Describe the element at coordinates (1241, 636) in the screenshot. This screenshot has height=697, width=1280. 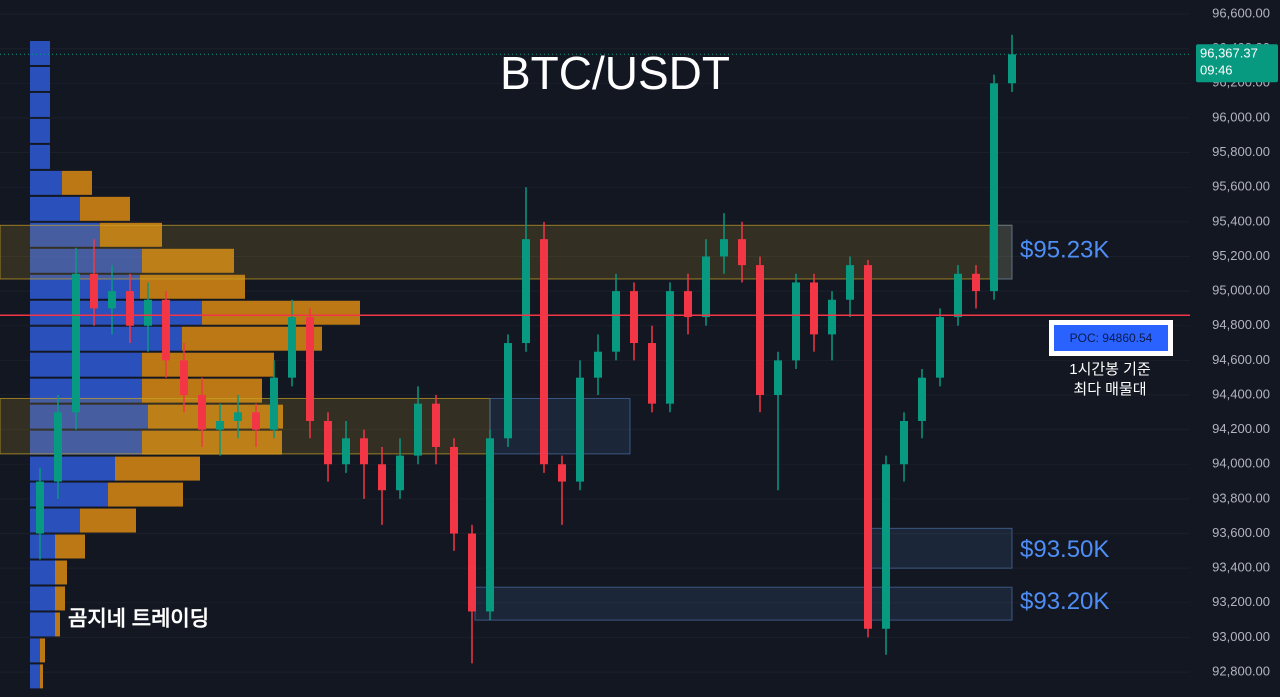
I see `y-tick-label: 93,000.00` at that location.